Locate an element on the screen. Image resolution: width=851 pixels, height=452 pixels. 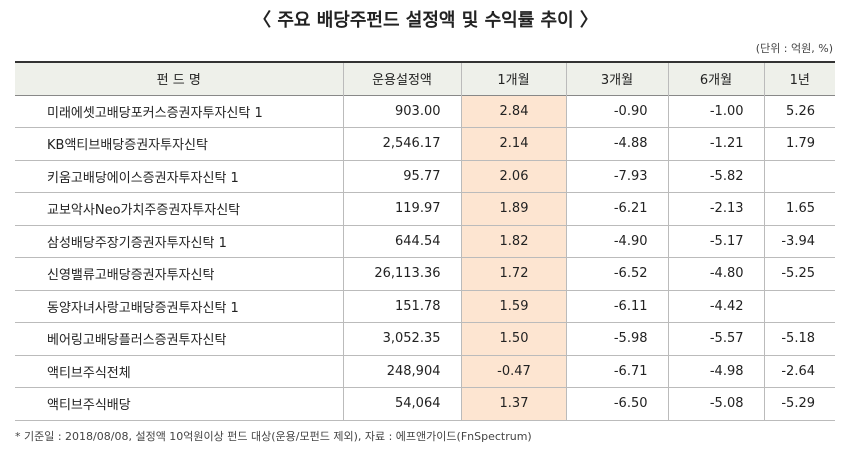
cell: -5.29 is located at coordinates (799, 403).